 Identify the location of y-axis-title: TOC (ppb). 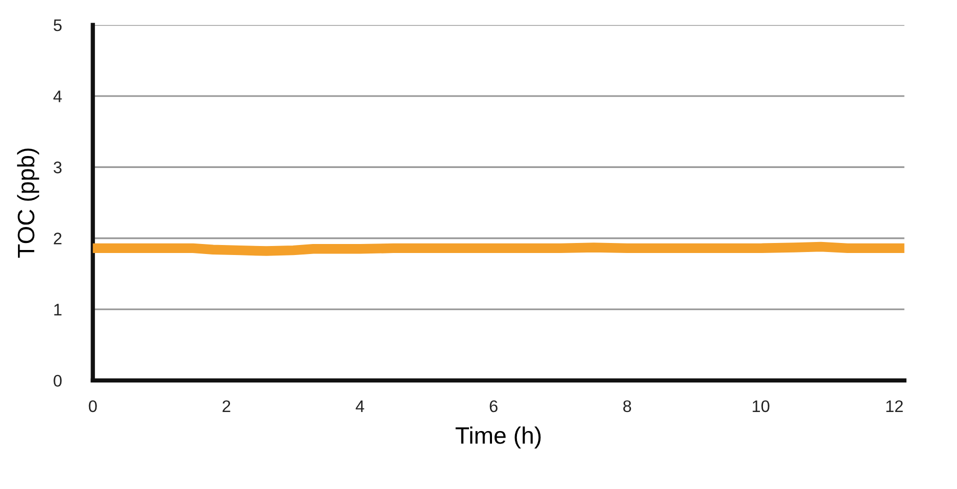
(28, 203).